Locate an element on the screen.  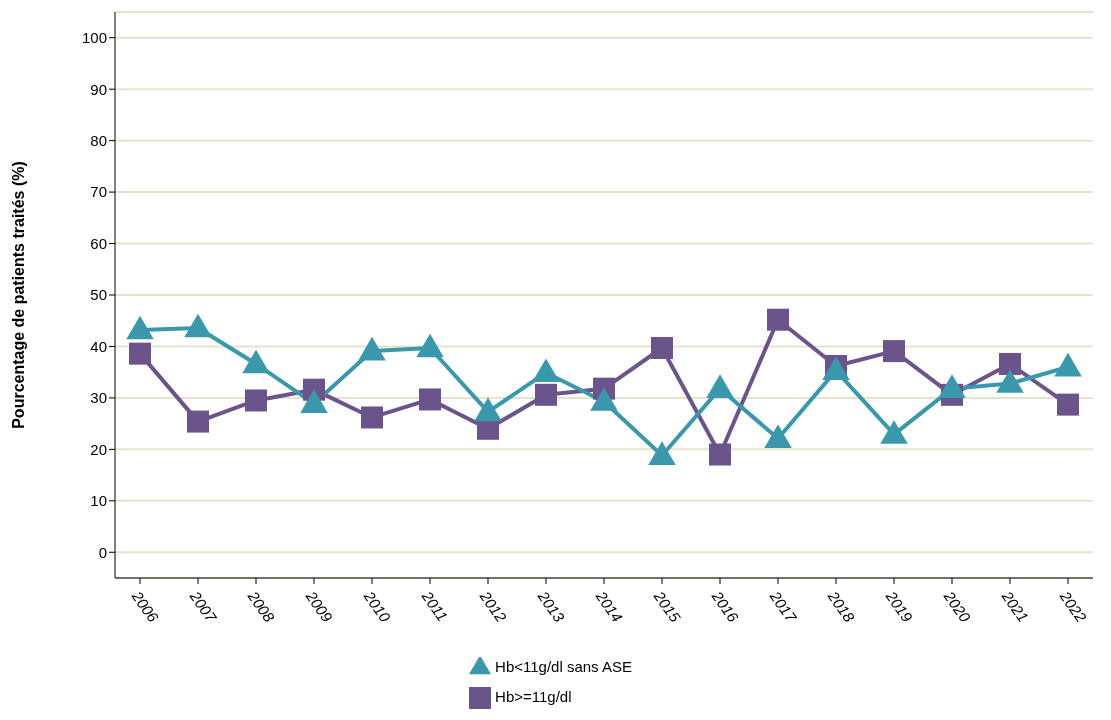
y-tick-label: 30 is located at coordinates (98, 398).